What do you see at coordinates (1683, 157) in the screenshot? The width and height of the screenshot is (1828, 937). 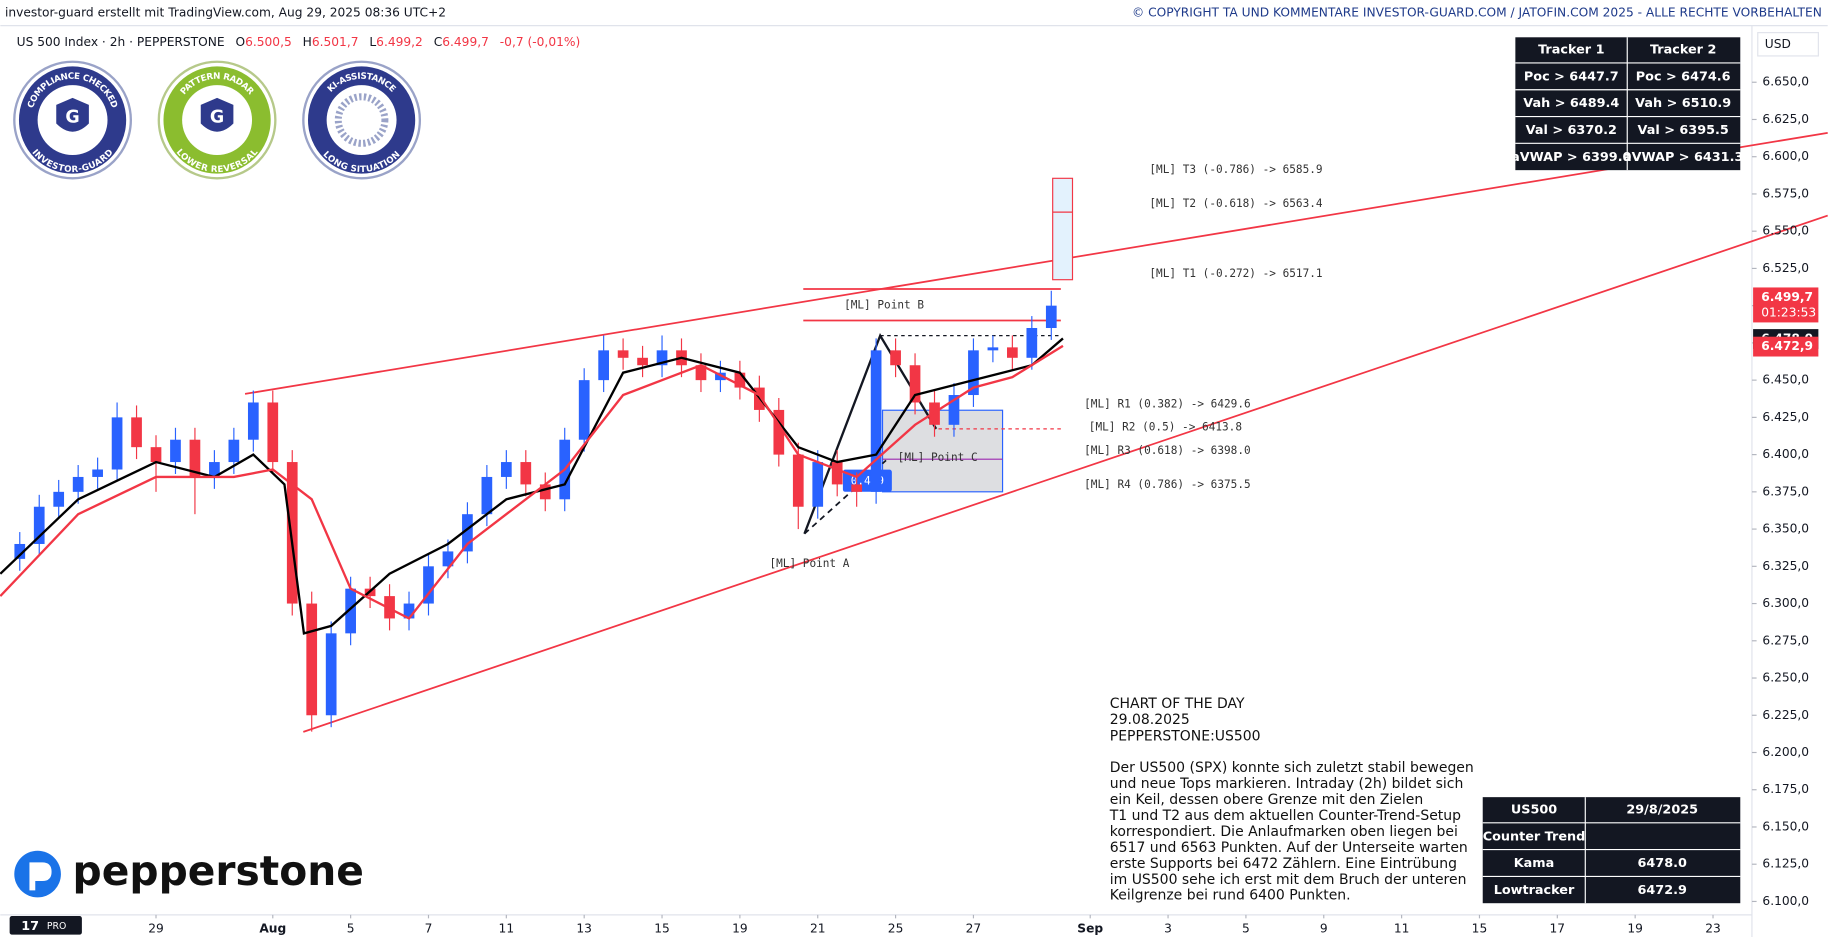 I see `table-cell: aVWAP > 6431.3` at bounding box center [1683, 157].